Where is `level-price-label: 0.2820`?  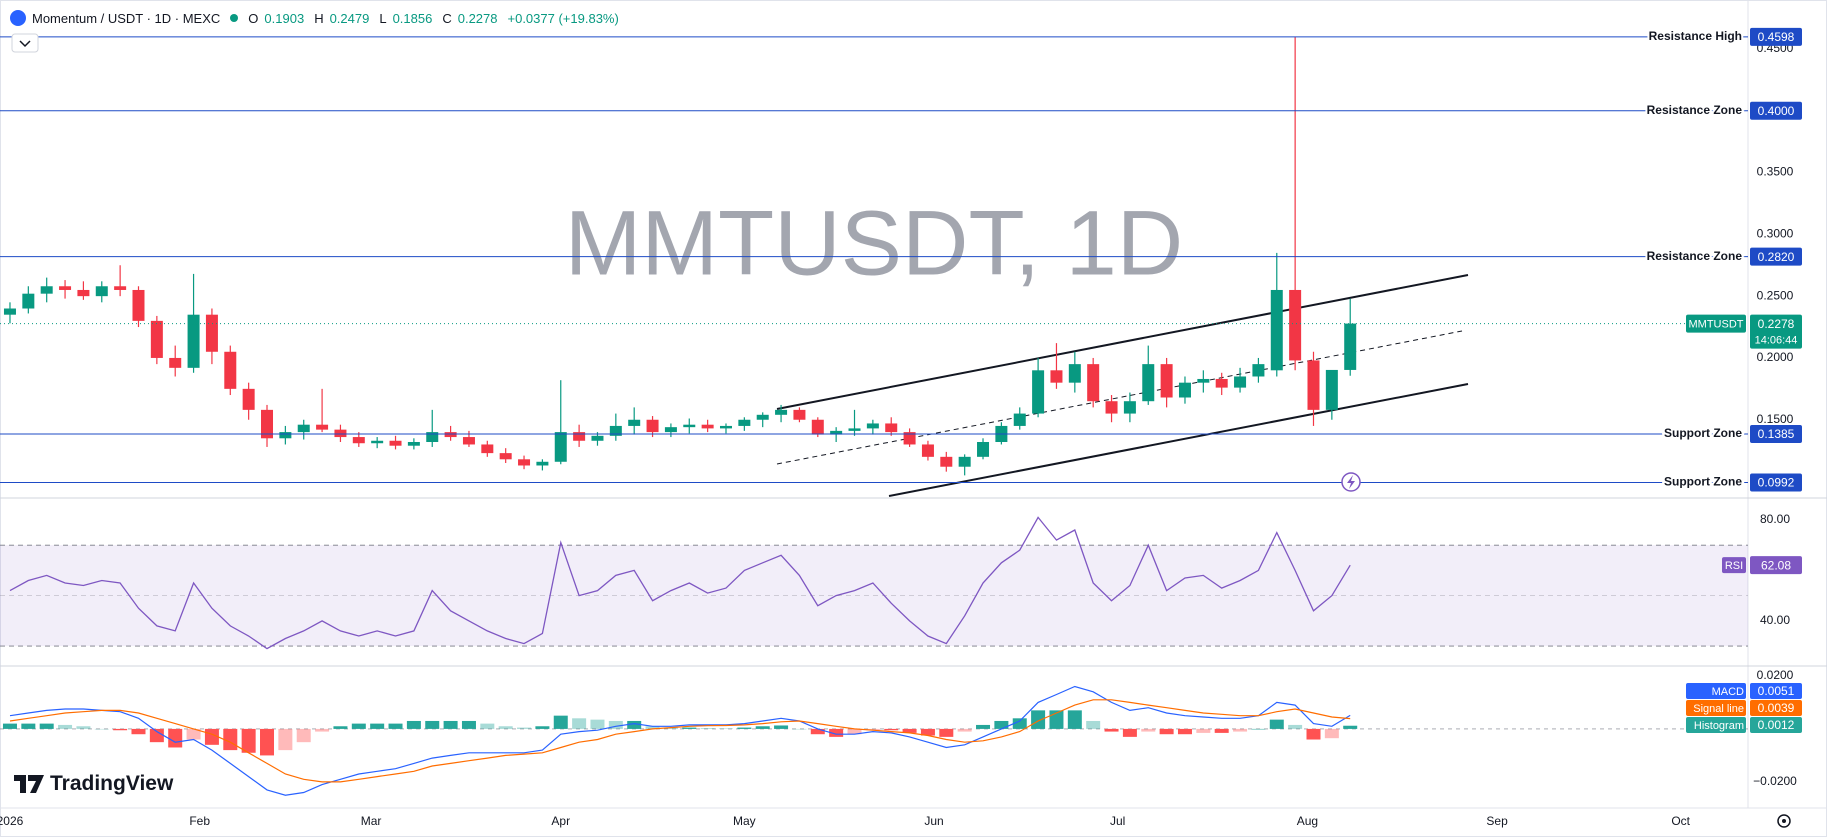
level-price-label: 0.2820 is located at coordinates (1776, 257).